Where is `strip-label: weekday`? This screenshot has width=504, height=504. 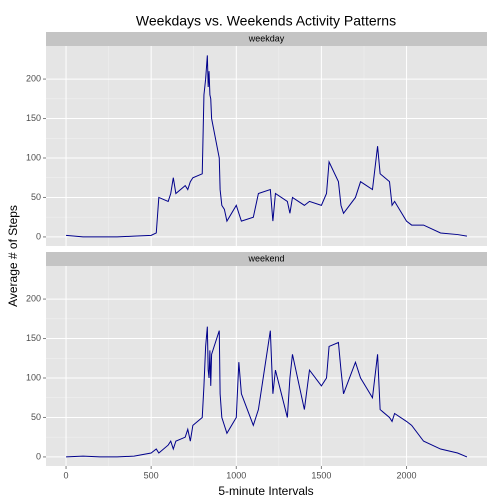 strip-label: weekday is located at coordinates (266, 38).